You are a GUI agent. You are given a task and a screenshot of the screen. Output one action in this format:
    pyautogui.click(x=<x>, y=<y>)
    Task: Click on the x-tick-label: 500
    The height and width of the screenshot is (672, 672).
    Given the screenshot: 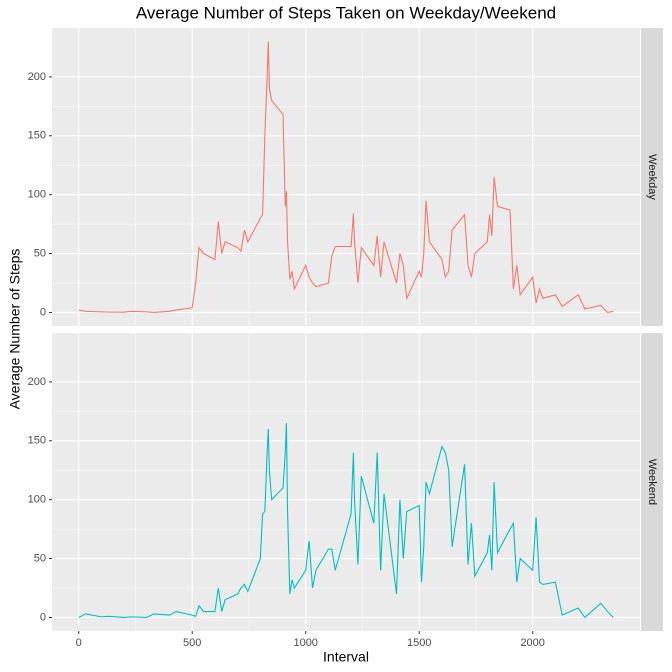 What is the action you would take?
    pyautogui.click(x=192, y=643)
    